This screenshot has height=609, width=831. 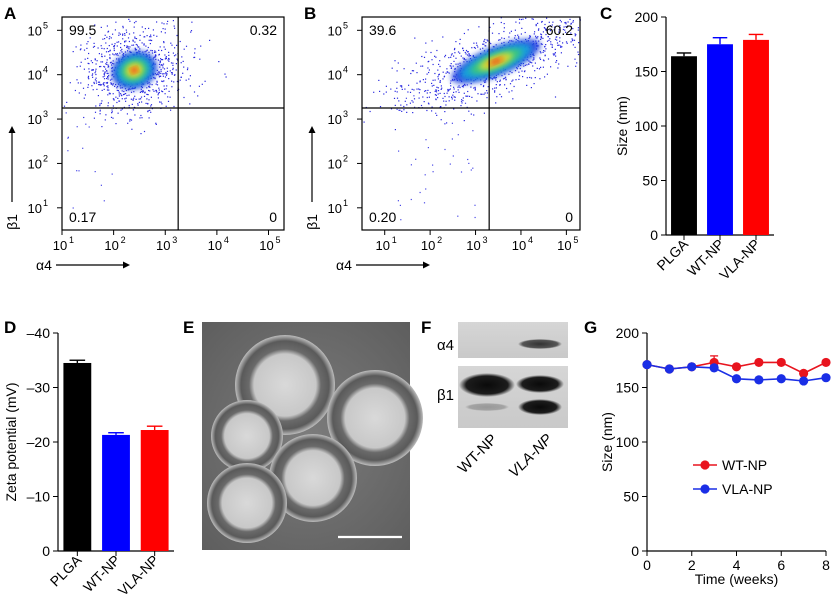 What do you see at coordinates (60, 245) in the screenshot?
I see `x-tick-label: 10` at bounding box center [60, 245].